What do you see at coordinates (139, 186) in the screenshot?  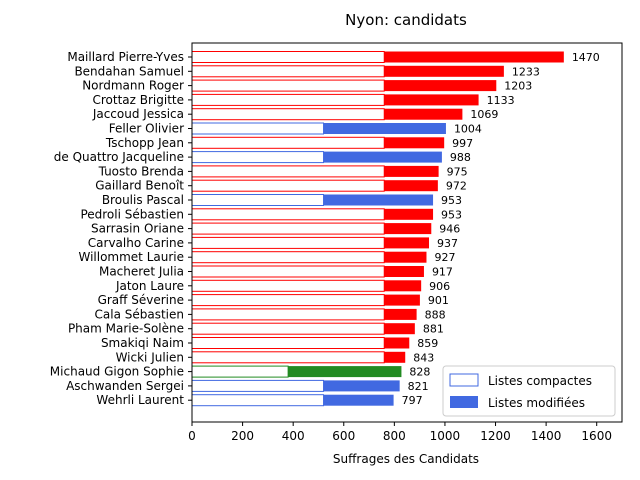 I see `y-tick-label: Gaillard Benoît` at bounding box center [139, 186].